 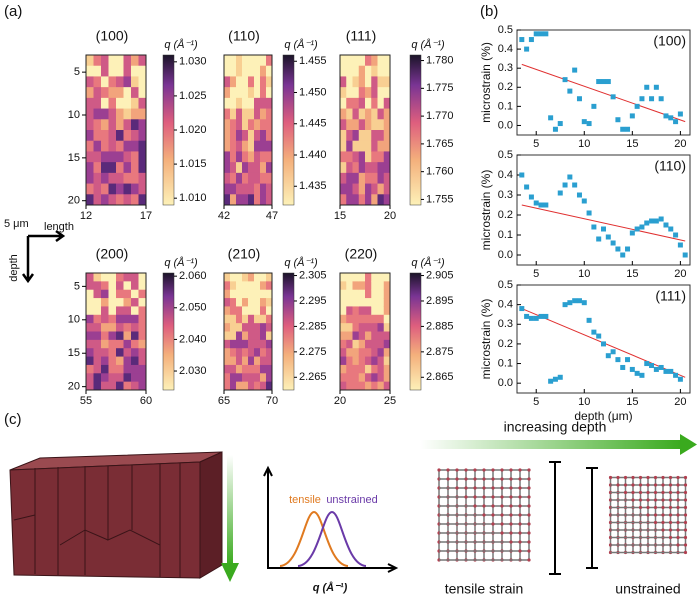 I want to click on grain-block, so click(x=116, y=515).